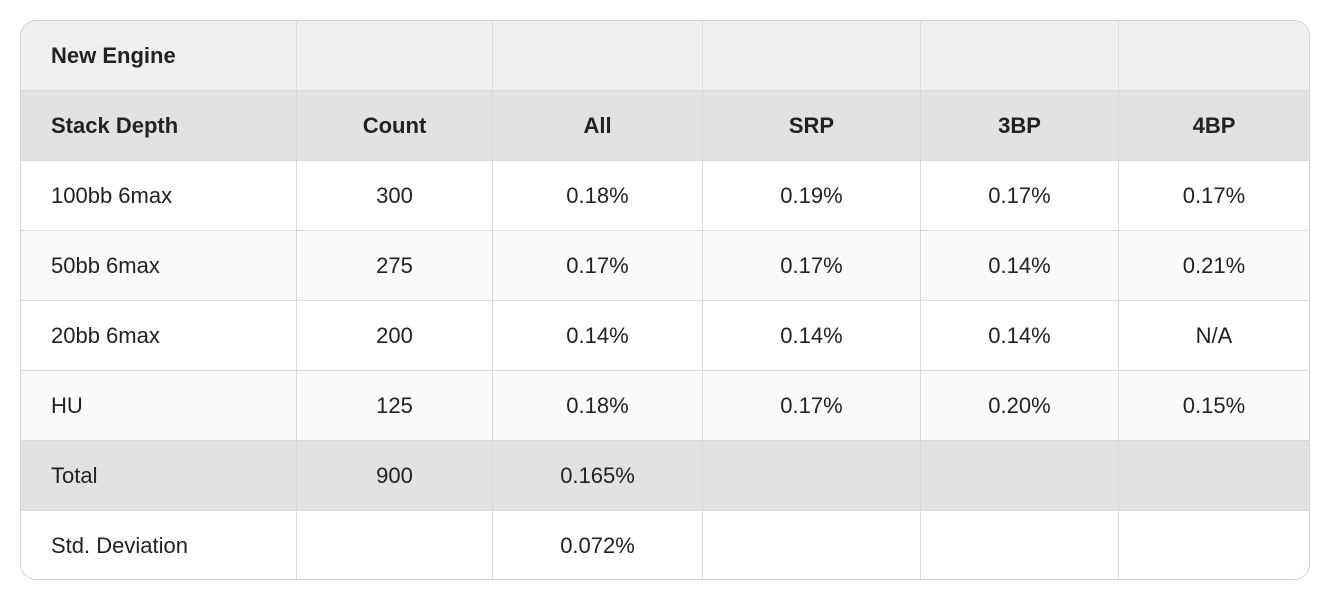  I want to click on table-cell: Stack Depth, so click(159, 125).